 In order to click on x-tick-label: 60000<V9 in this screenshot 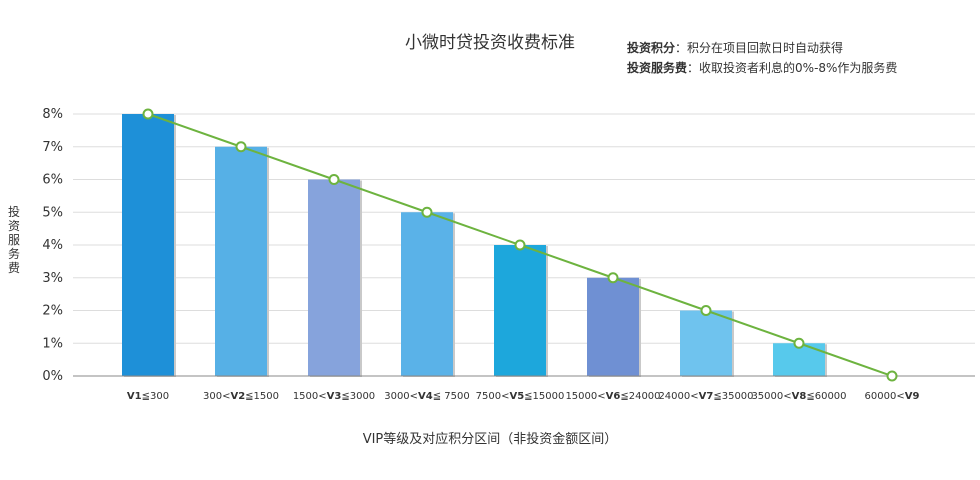, I will do `click(892, 396)`.